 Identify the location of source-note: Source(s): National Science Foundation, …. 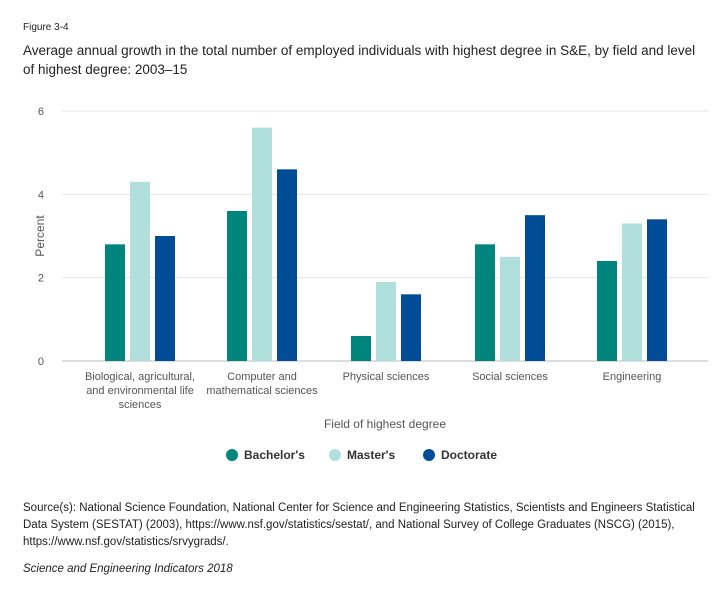
(359, 525).